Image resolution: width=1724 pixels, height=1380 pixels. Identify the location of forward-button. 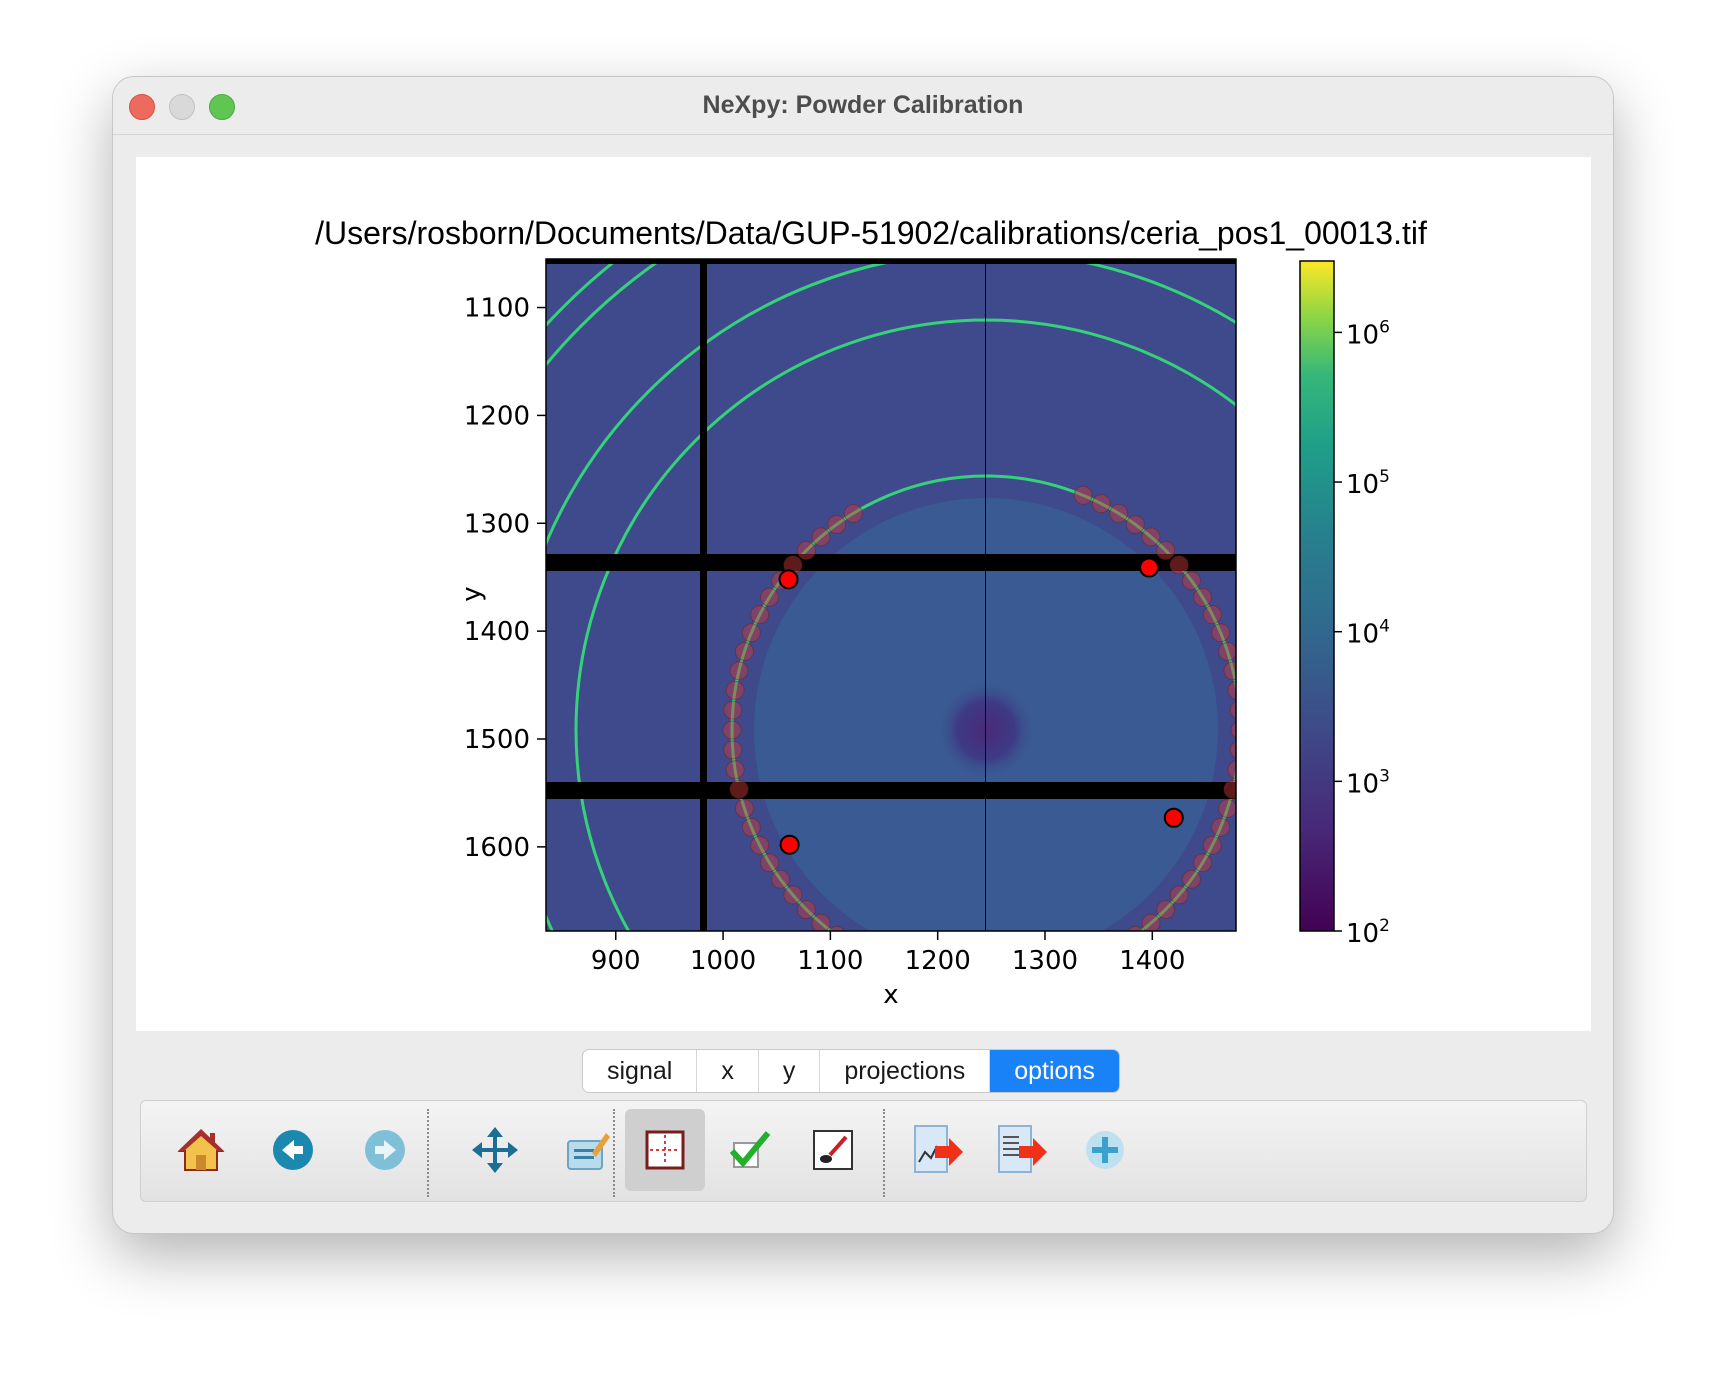
(385, 1150).